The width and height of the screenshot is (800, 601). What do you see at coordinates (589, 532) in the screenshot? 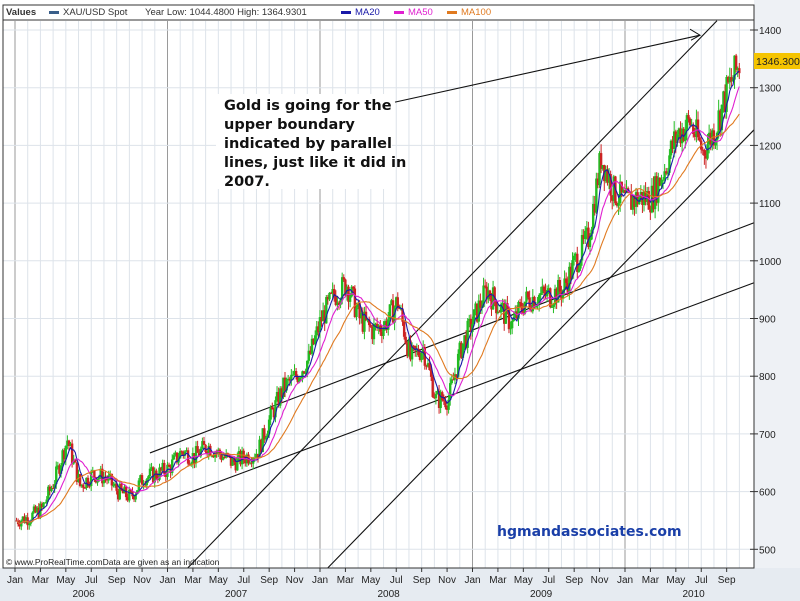
I see `watermark: hgmandassociates.com` at bounding box center [589, 532].